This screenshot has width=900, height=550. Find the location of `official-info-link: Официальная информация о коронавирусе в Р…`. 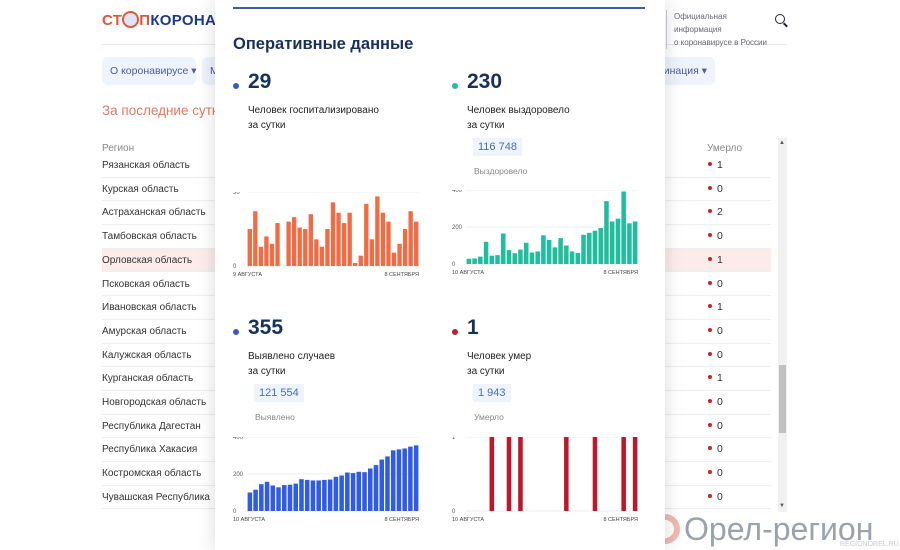

official-info-link: Официальная информация о коронавирусе в Р… is located at coordinates (721, 29).